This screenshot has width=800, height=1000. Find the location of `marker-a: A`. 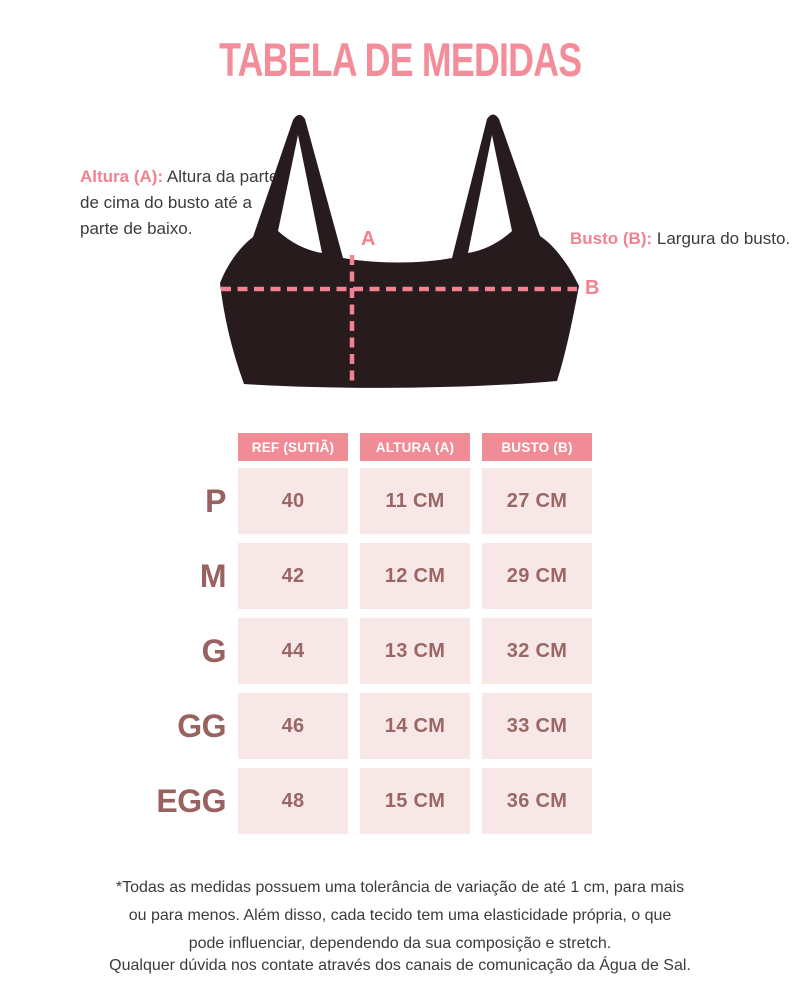

marker-a: A is located at coordinates (368, 239).